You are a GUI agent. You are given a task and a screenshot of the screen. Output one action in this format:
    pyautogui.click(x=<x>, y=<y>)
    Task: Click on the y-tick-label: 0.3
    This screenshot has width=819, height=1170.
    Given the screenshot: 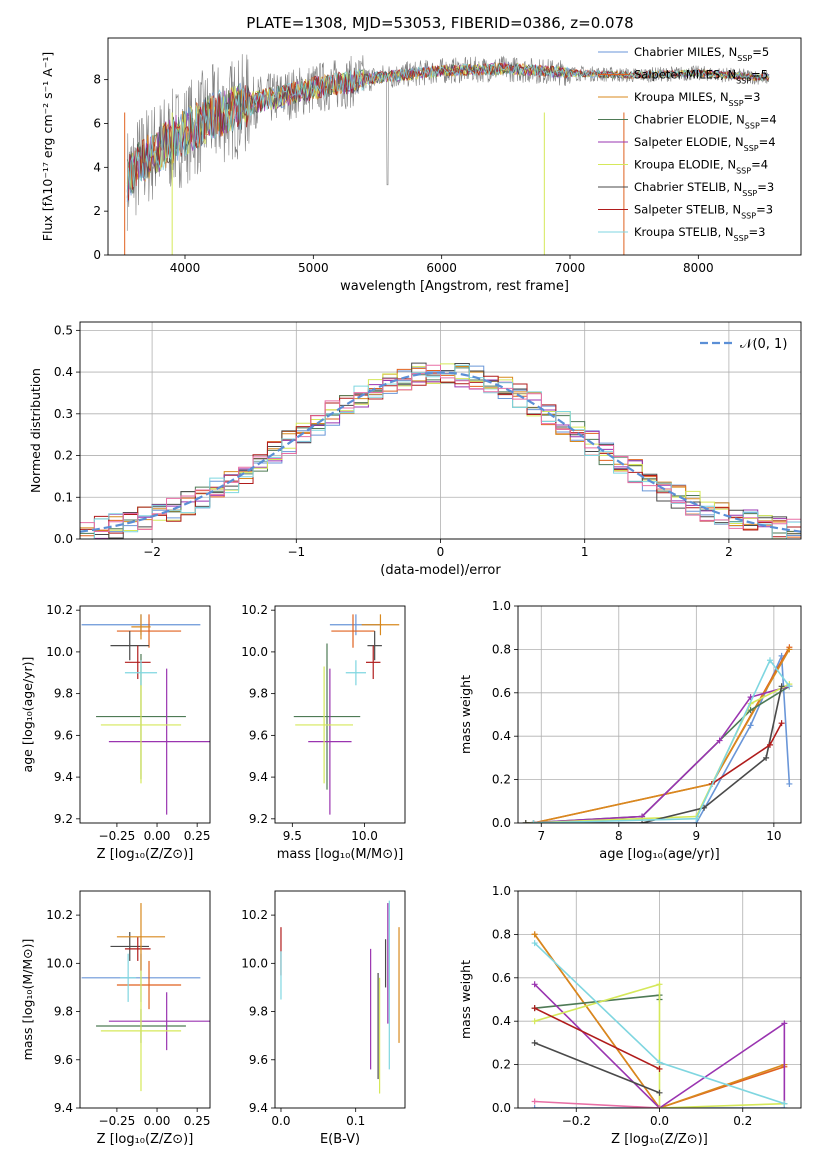 What is the action you would take?
    pyautogui.click(x=63, y=414)
    